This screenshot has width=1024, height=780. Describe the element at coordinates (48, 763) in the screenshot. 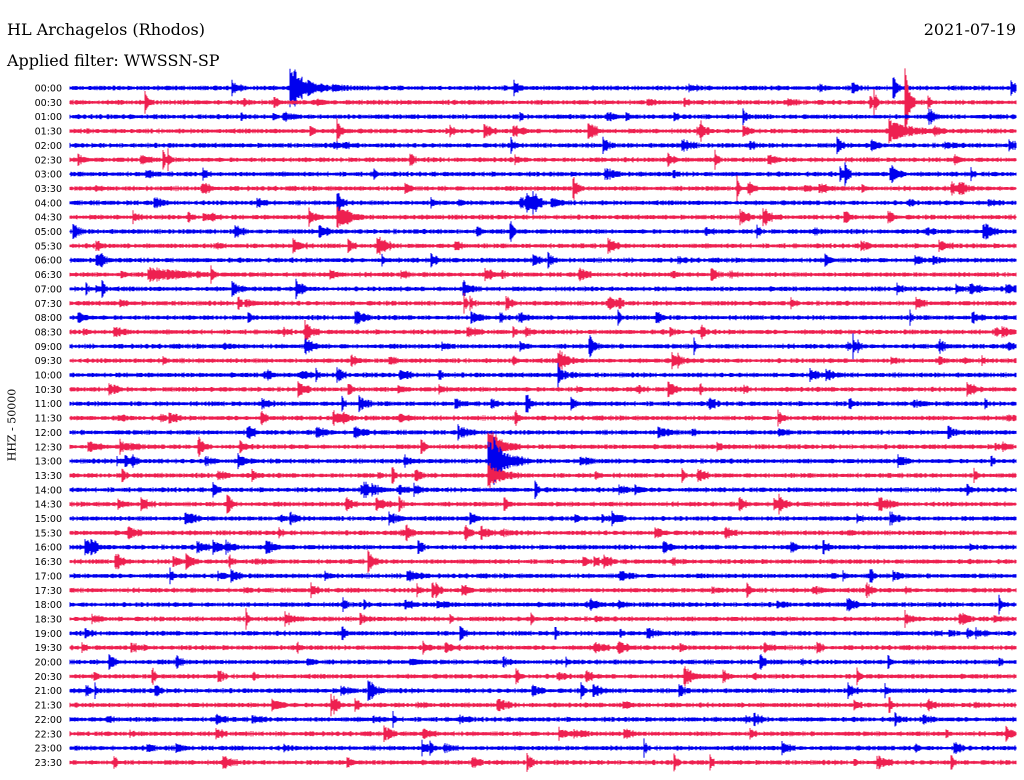

I see `row-time-label: 23:30` at that location.